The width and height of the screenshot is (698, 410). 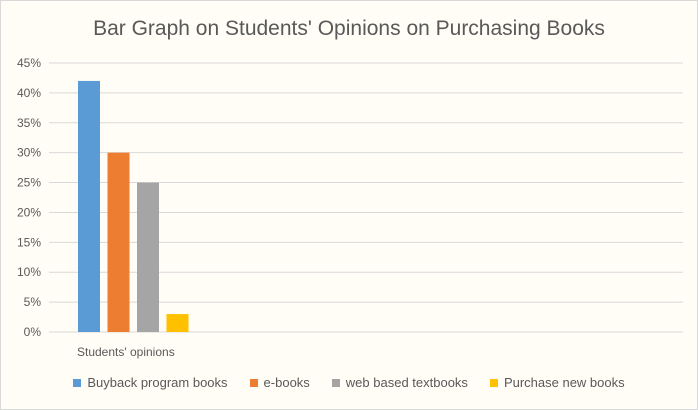 What do you see at coordinates (33, 302) in the screenshot?
I see `y-tick-label: 5%` at bounding box center [33, 302].